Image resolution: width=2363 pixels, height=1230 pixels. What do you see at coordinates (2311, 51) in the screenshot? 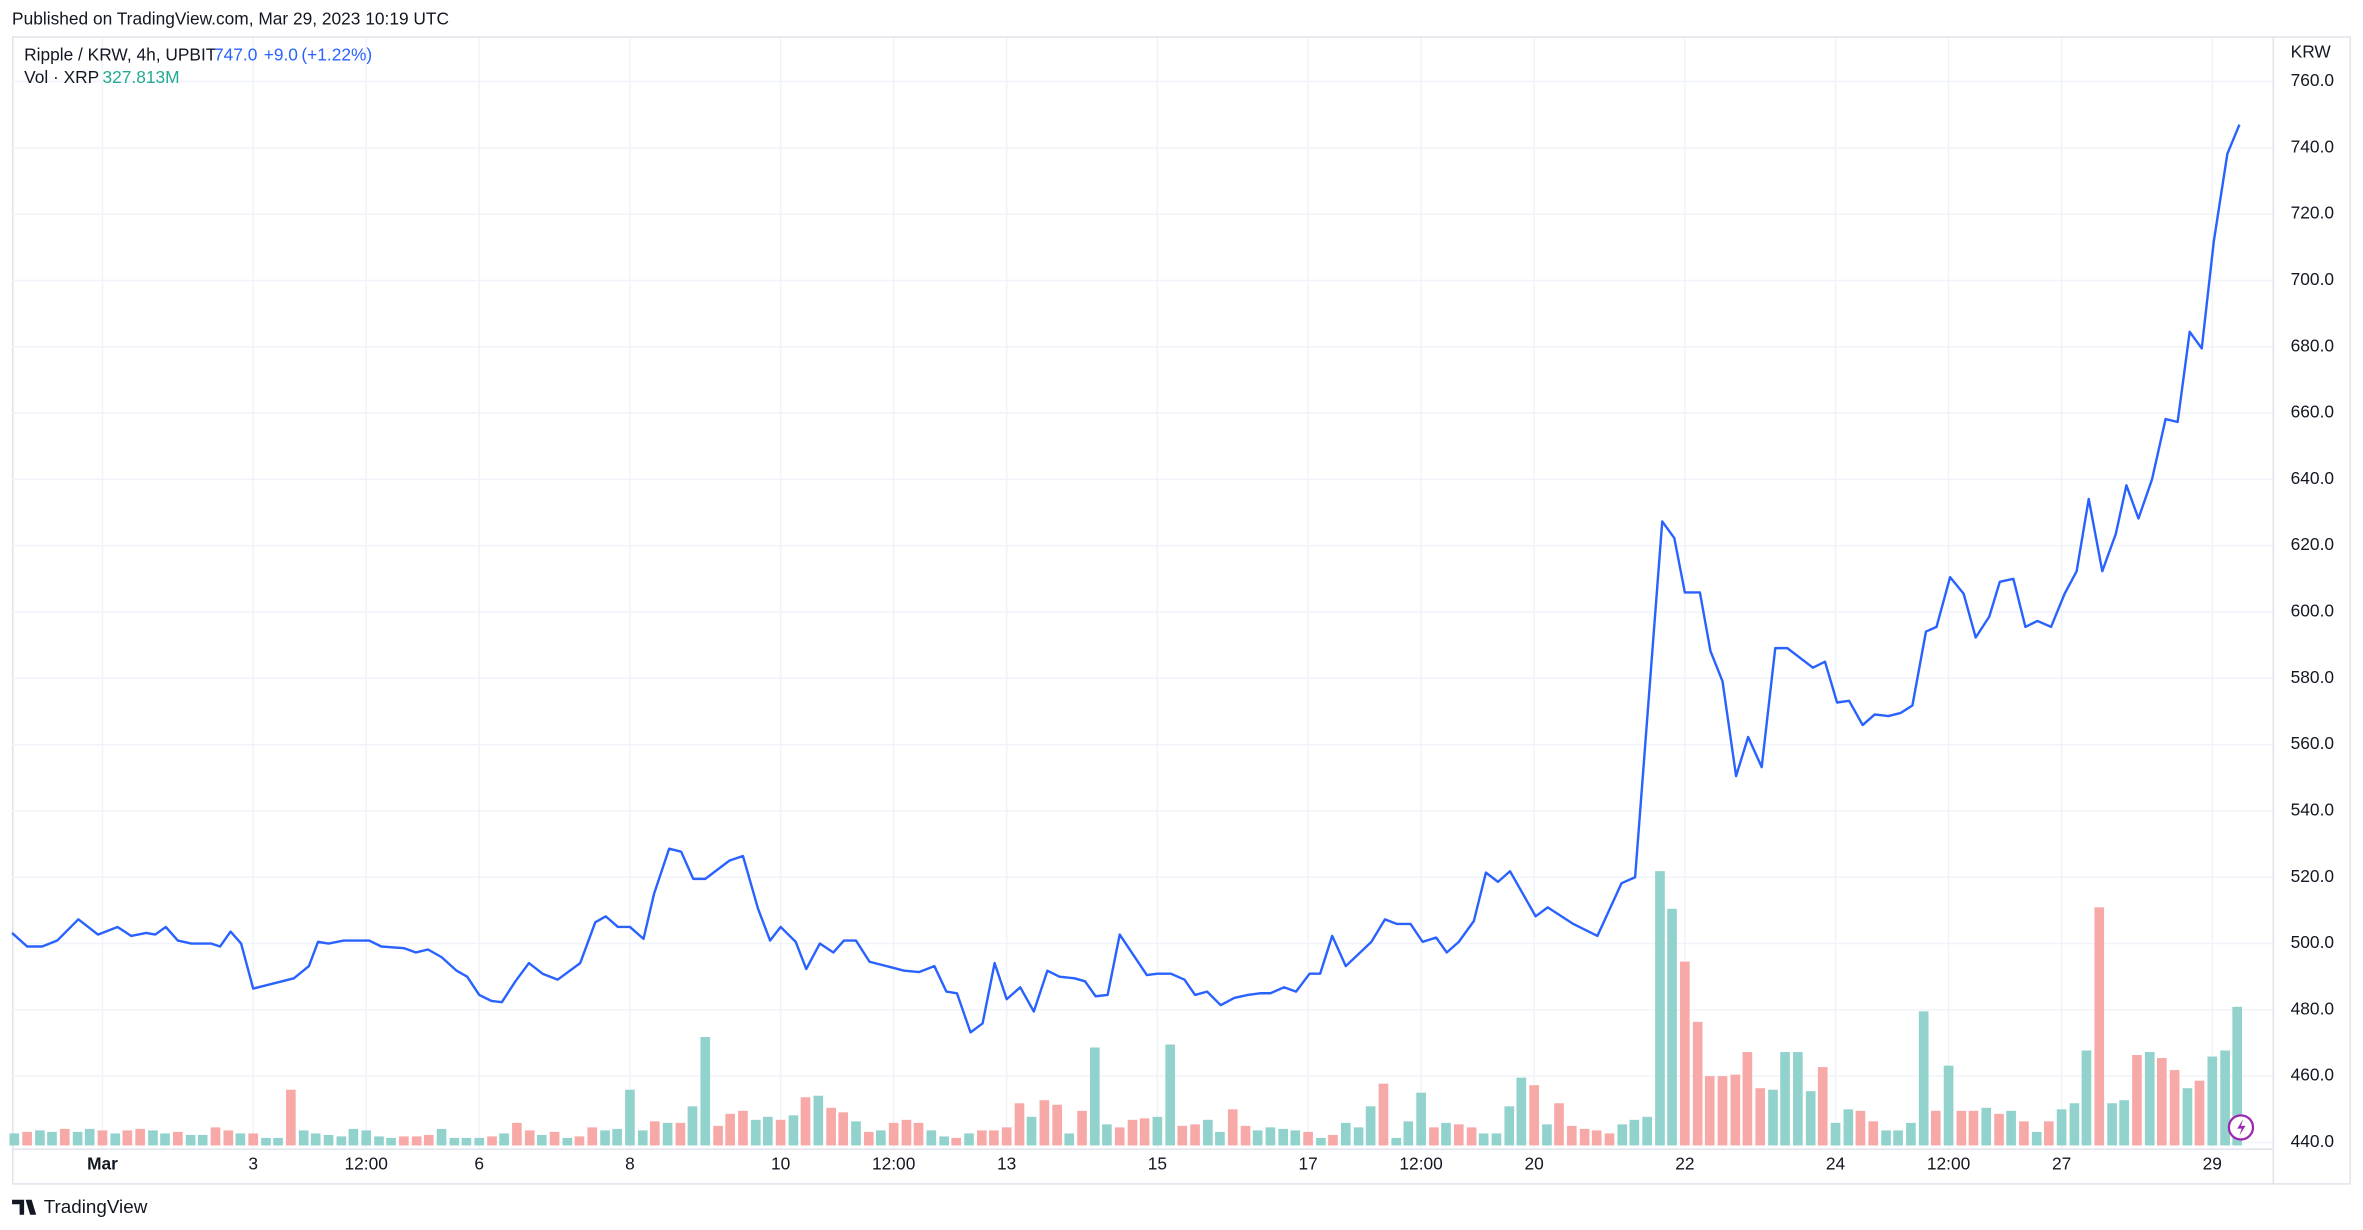
I see `y-axis-label: KRW` at bounding box center [2311, 51].